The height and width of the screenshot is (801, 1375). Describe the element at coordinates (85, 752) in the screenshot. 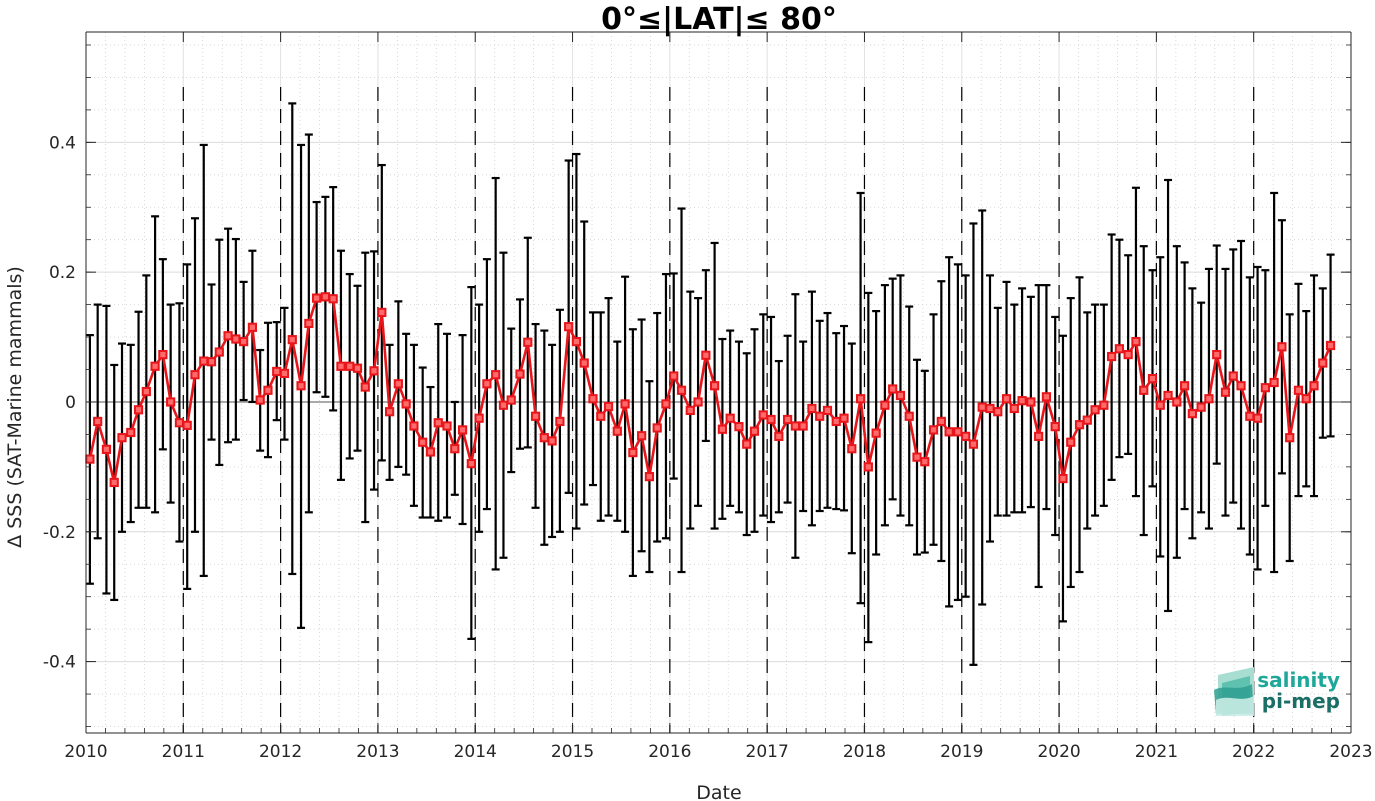

I see `x-tick-label: 2010` at that location.